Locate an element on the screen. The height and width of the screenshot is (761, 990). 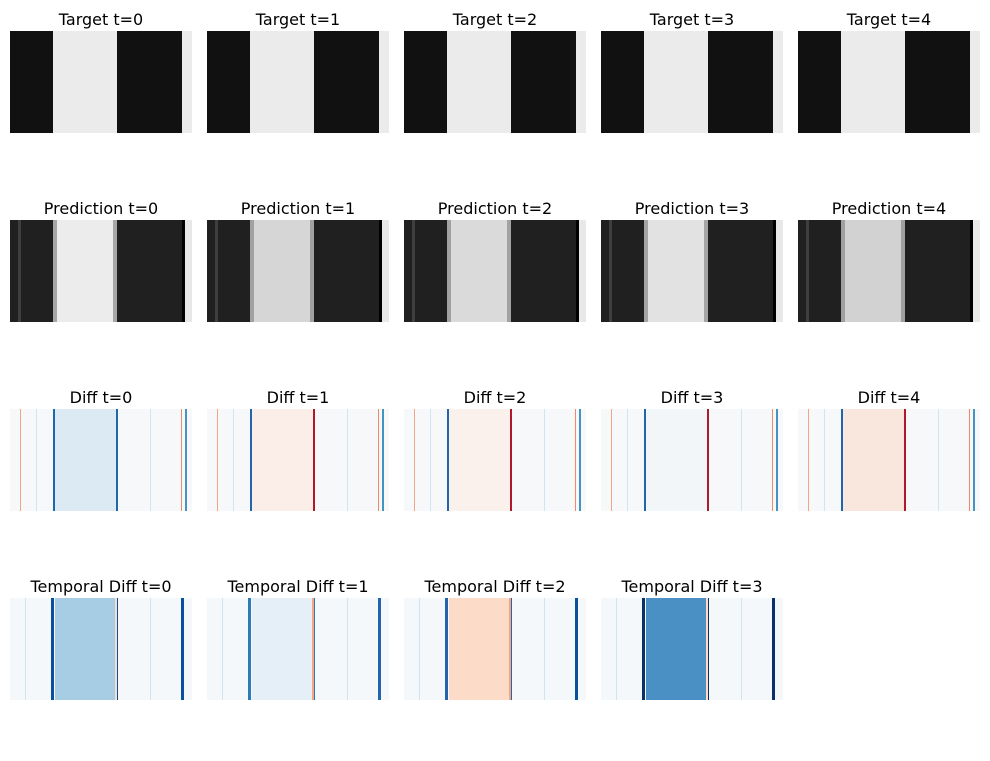
panel-title: Target t=1 is located at coordinates (298, 19).